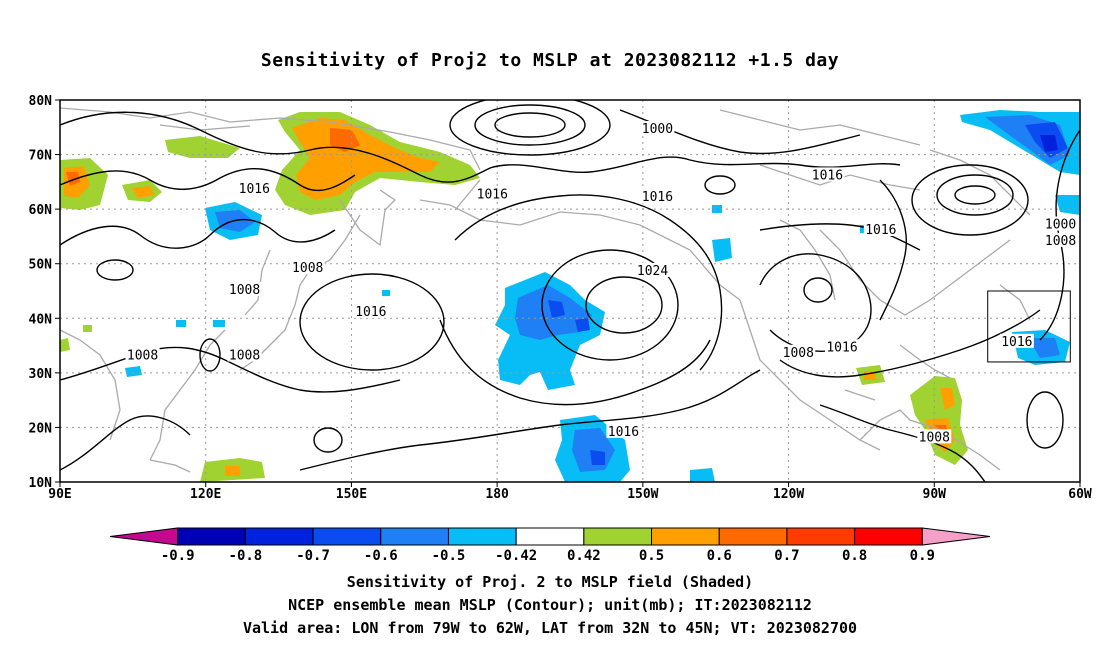  I want to click on lon-tick-label: 150W, so click(642, 494).